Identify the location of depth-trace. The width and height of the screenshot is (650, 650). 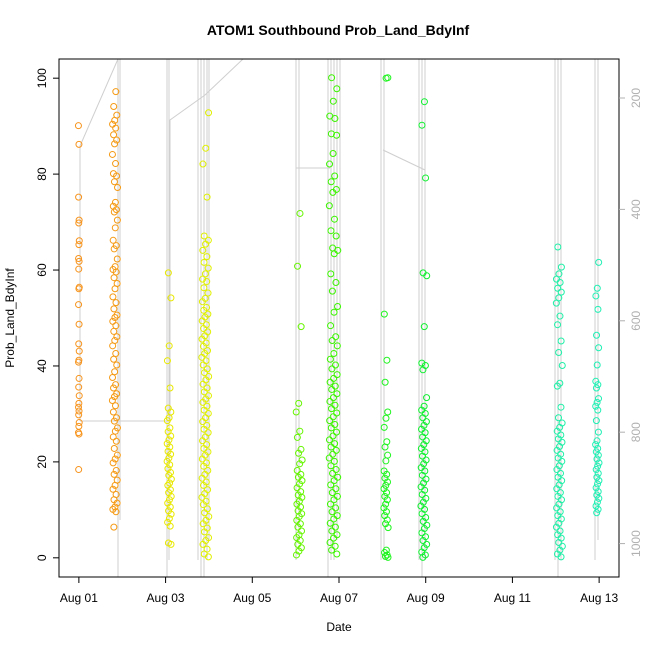
(99, 239).